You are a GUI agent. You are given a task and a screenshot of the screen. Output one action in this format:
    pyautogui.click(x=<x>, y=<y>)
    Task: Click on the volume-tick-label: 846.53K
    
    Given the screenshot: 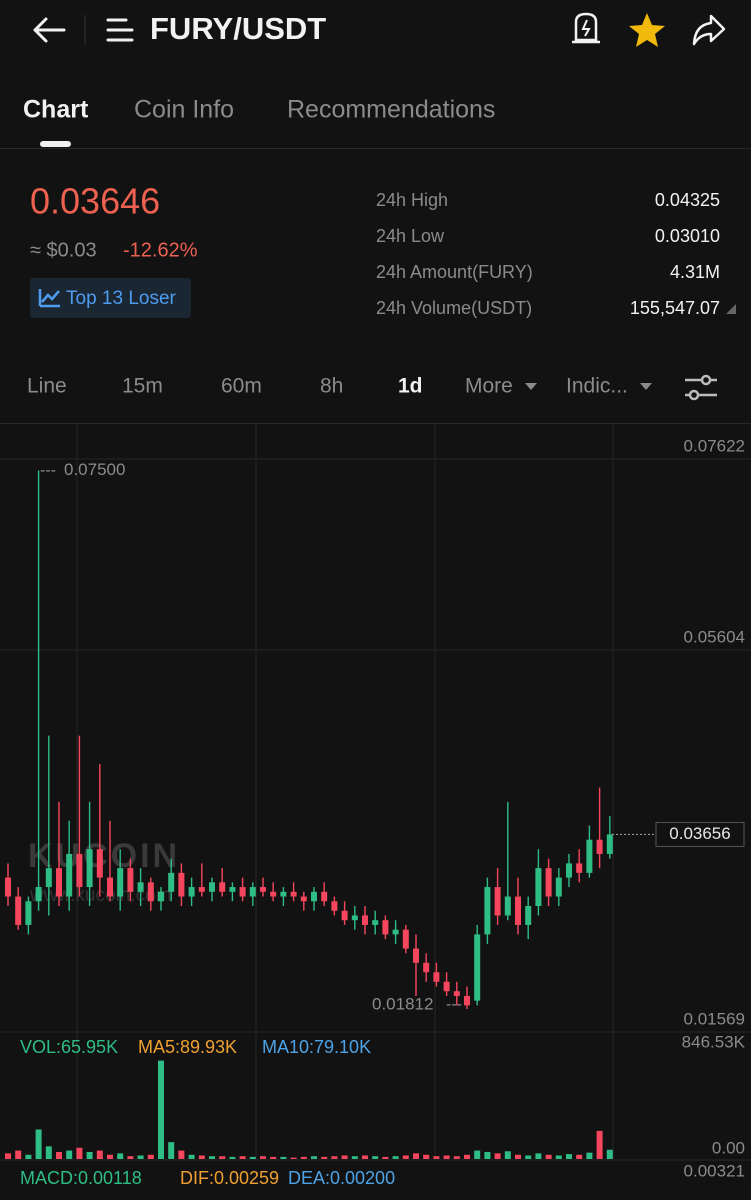 What is the action you would take?
    pyautogui.click(x=714, y=1041)
    